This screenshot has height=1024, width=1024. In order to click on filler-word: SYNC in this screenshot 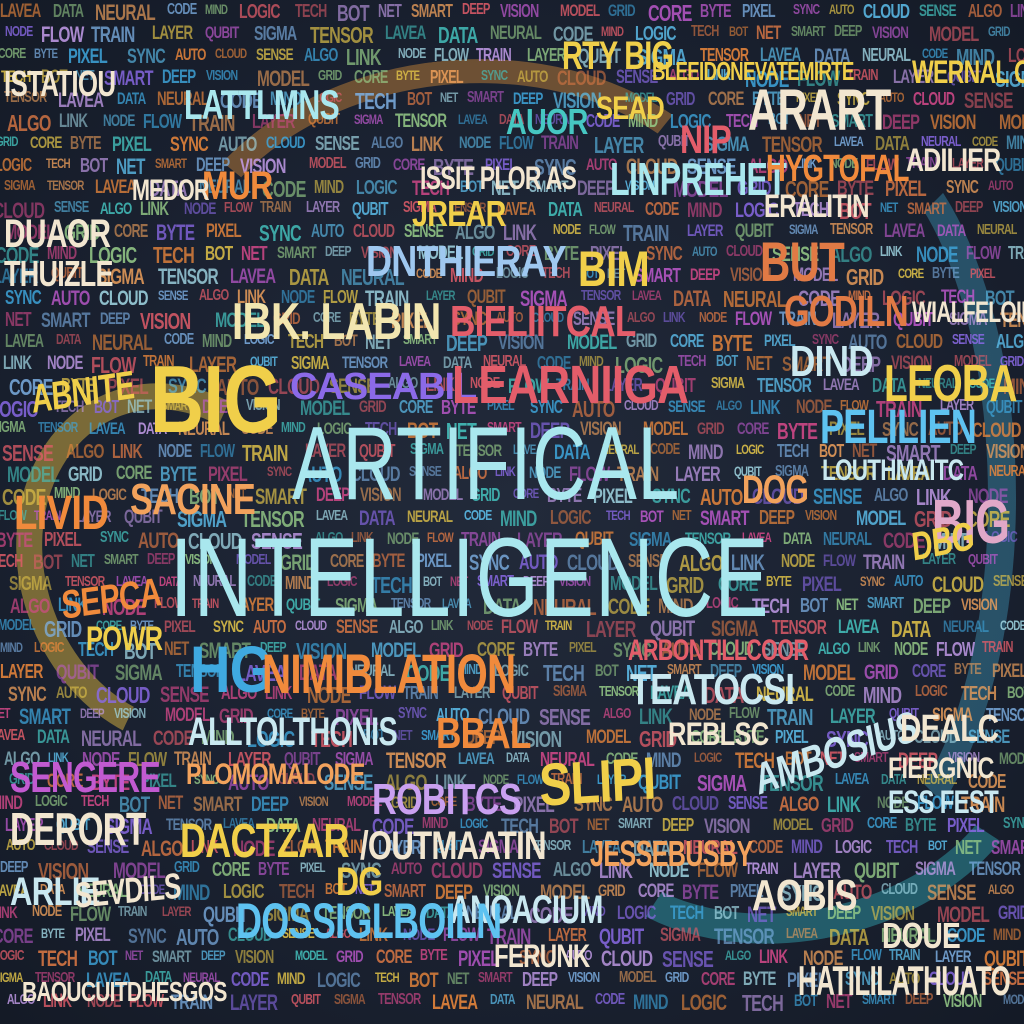, I will do `click(546, 407)`.